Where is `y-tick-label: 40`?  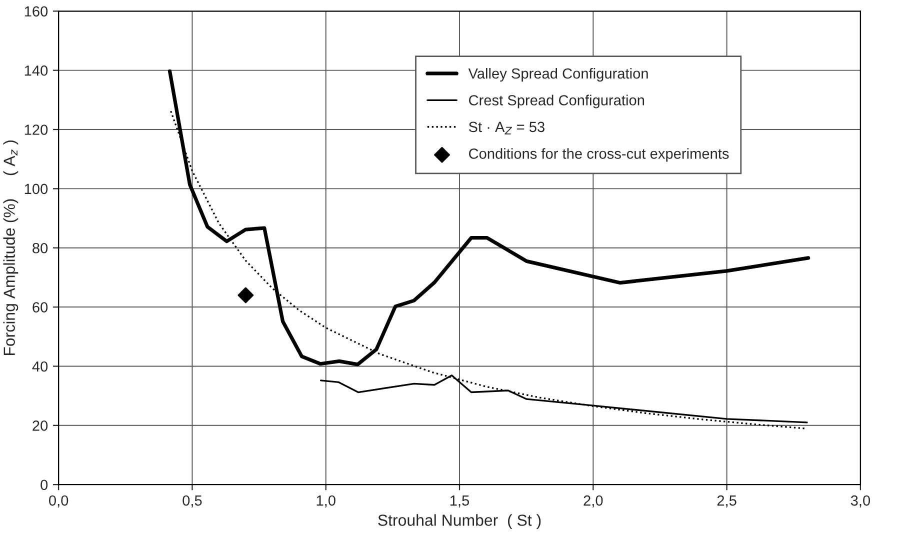
y-tick-label: 40 is located at coordinates (40, 366).